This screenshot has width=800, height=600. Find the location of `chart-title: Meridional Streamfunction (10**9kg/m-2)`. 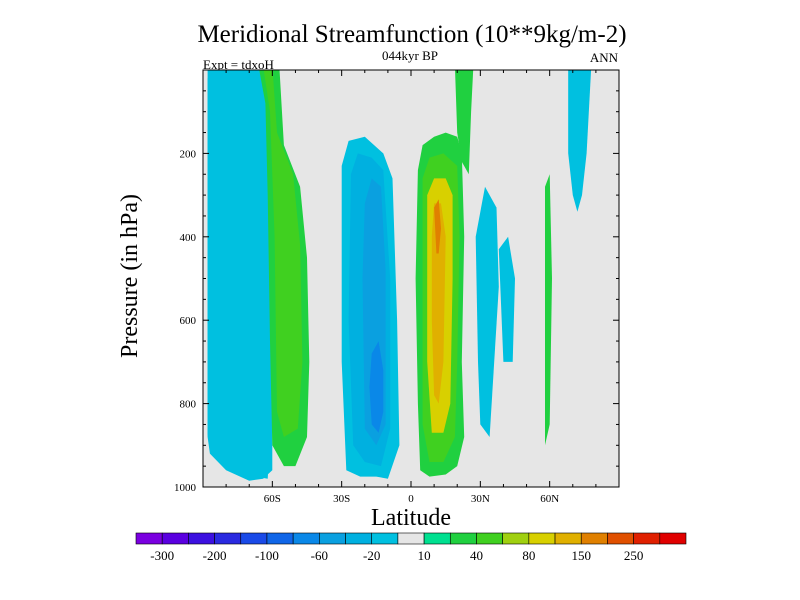

chart-title: Meridional Streamfunction (10**9kg/m-2) is located at coordinates (411, 34).